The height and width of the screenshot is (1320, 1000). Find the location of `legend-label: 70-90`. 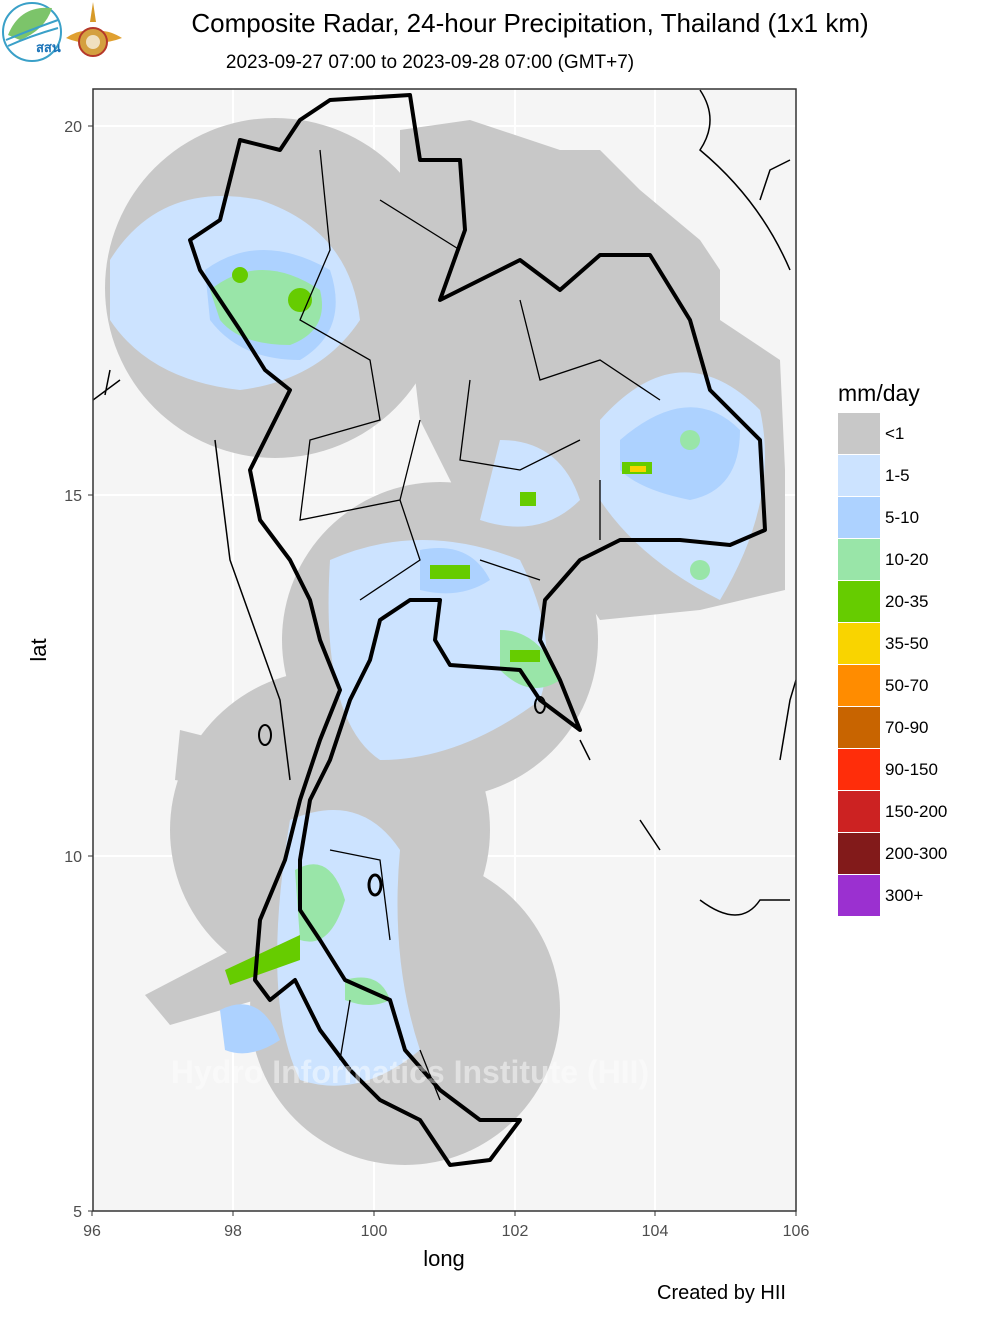

legend-label: 70-90 is located at coordinates (907, 727).